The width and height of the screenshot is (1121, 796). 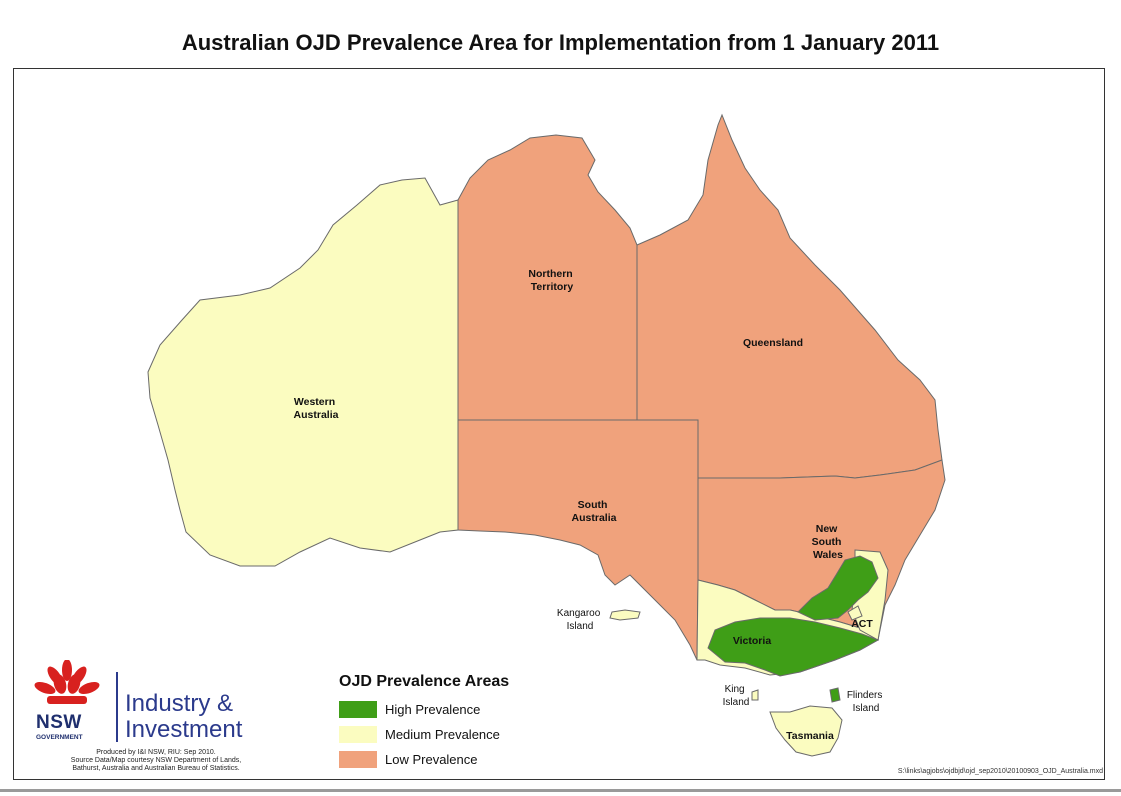 What do you see at coordinates (358, 734) in the screenshot?
I see `legend-swatch-medium` at bounding box center [358, 734].